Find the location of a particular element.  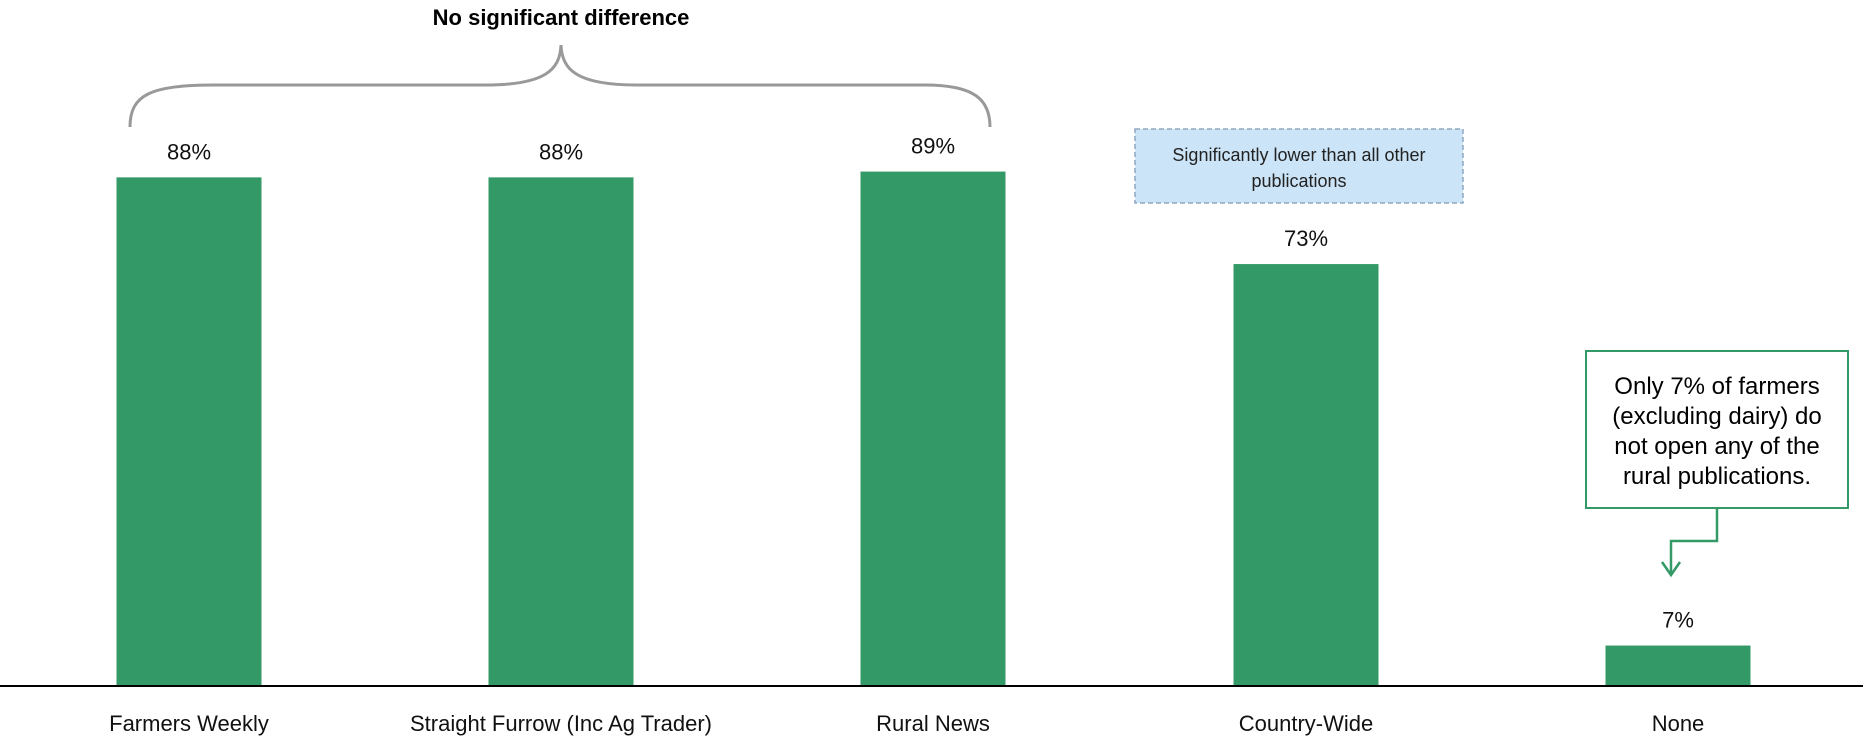

value-label-1: 88% is located at coordinates (189, 151).